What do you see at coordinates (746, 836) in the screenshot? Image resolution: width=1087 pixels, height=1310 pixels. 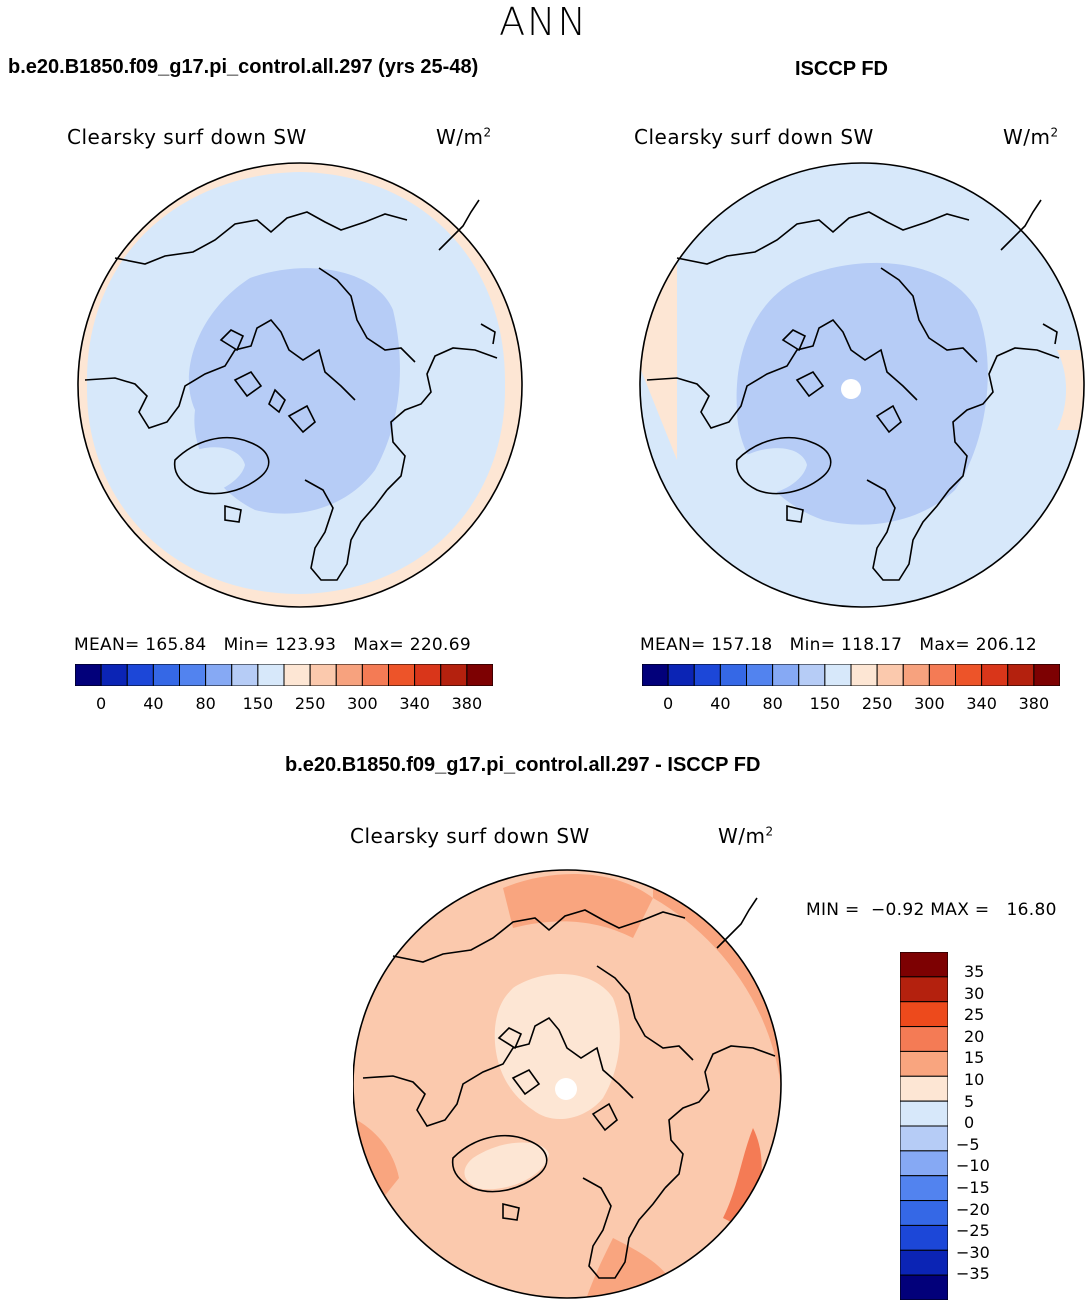 I see `diff-units-label: W/m2` at bounding box center [746, 836].